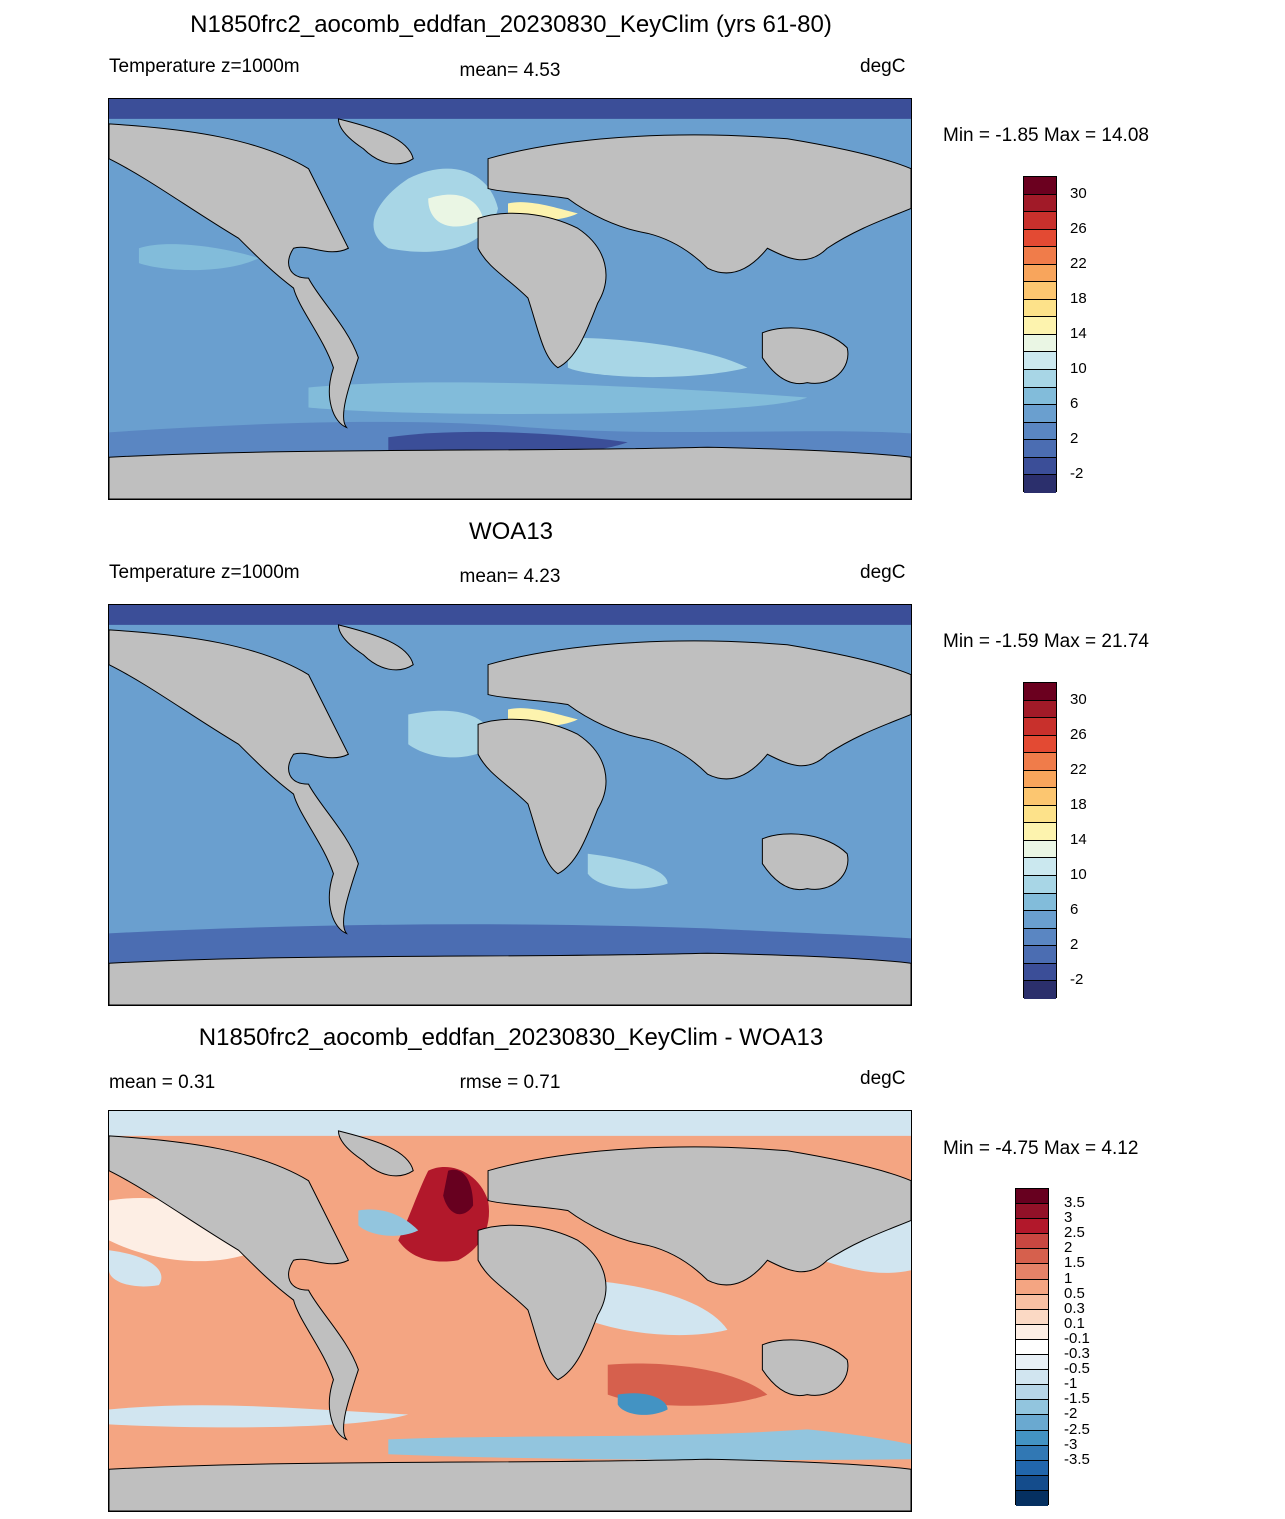 Image resolution: width=1285 pixels, height=1519 pixels. Describe the element at coordinates (1041, 1148) in the screenshot. I see `minmax-label: Min = -4.75 Max = 4.12` at that location.